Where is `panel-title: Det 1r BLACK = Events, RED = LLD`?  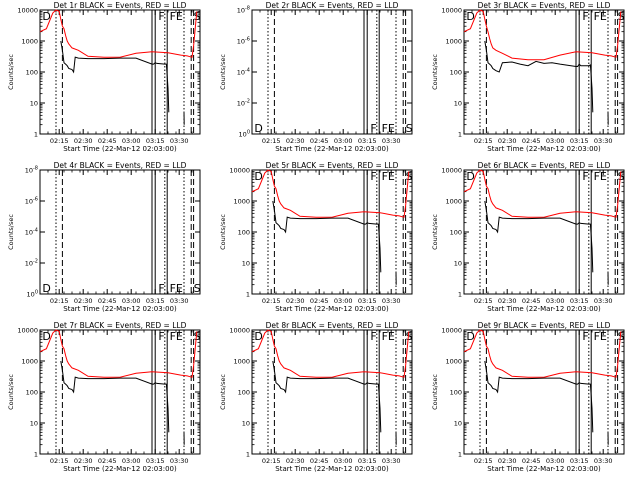
panel-title: Det 1r BLACK = Events, RED = LLD is located at coordinates (120, 5).